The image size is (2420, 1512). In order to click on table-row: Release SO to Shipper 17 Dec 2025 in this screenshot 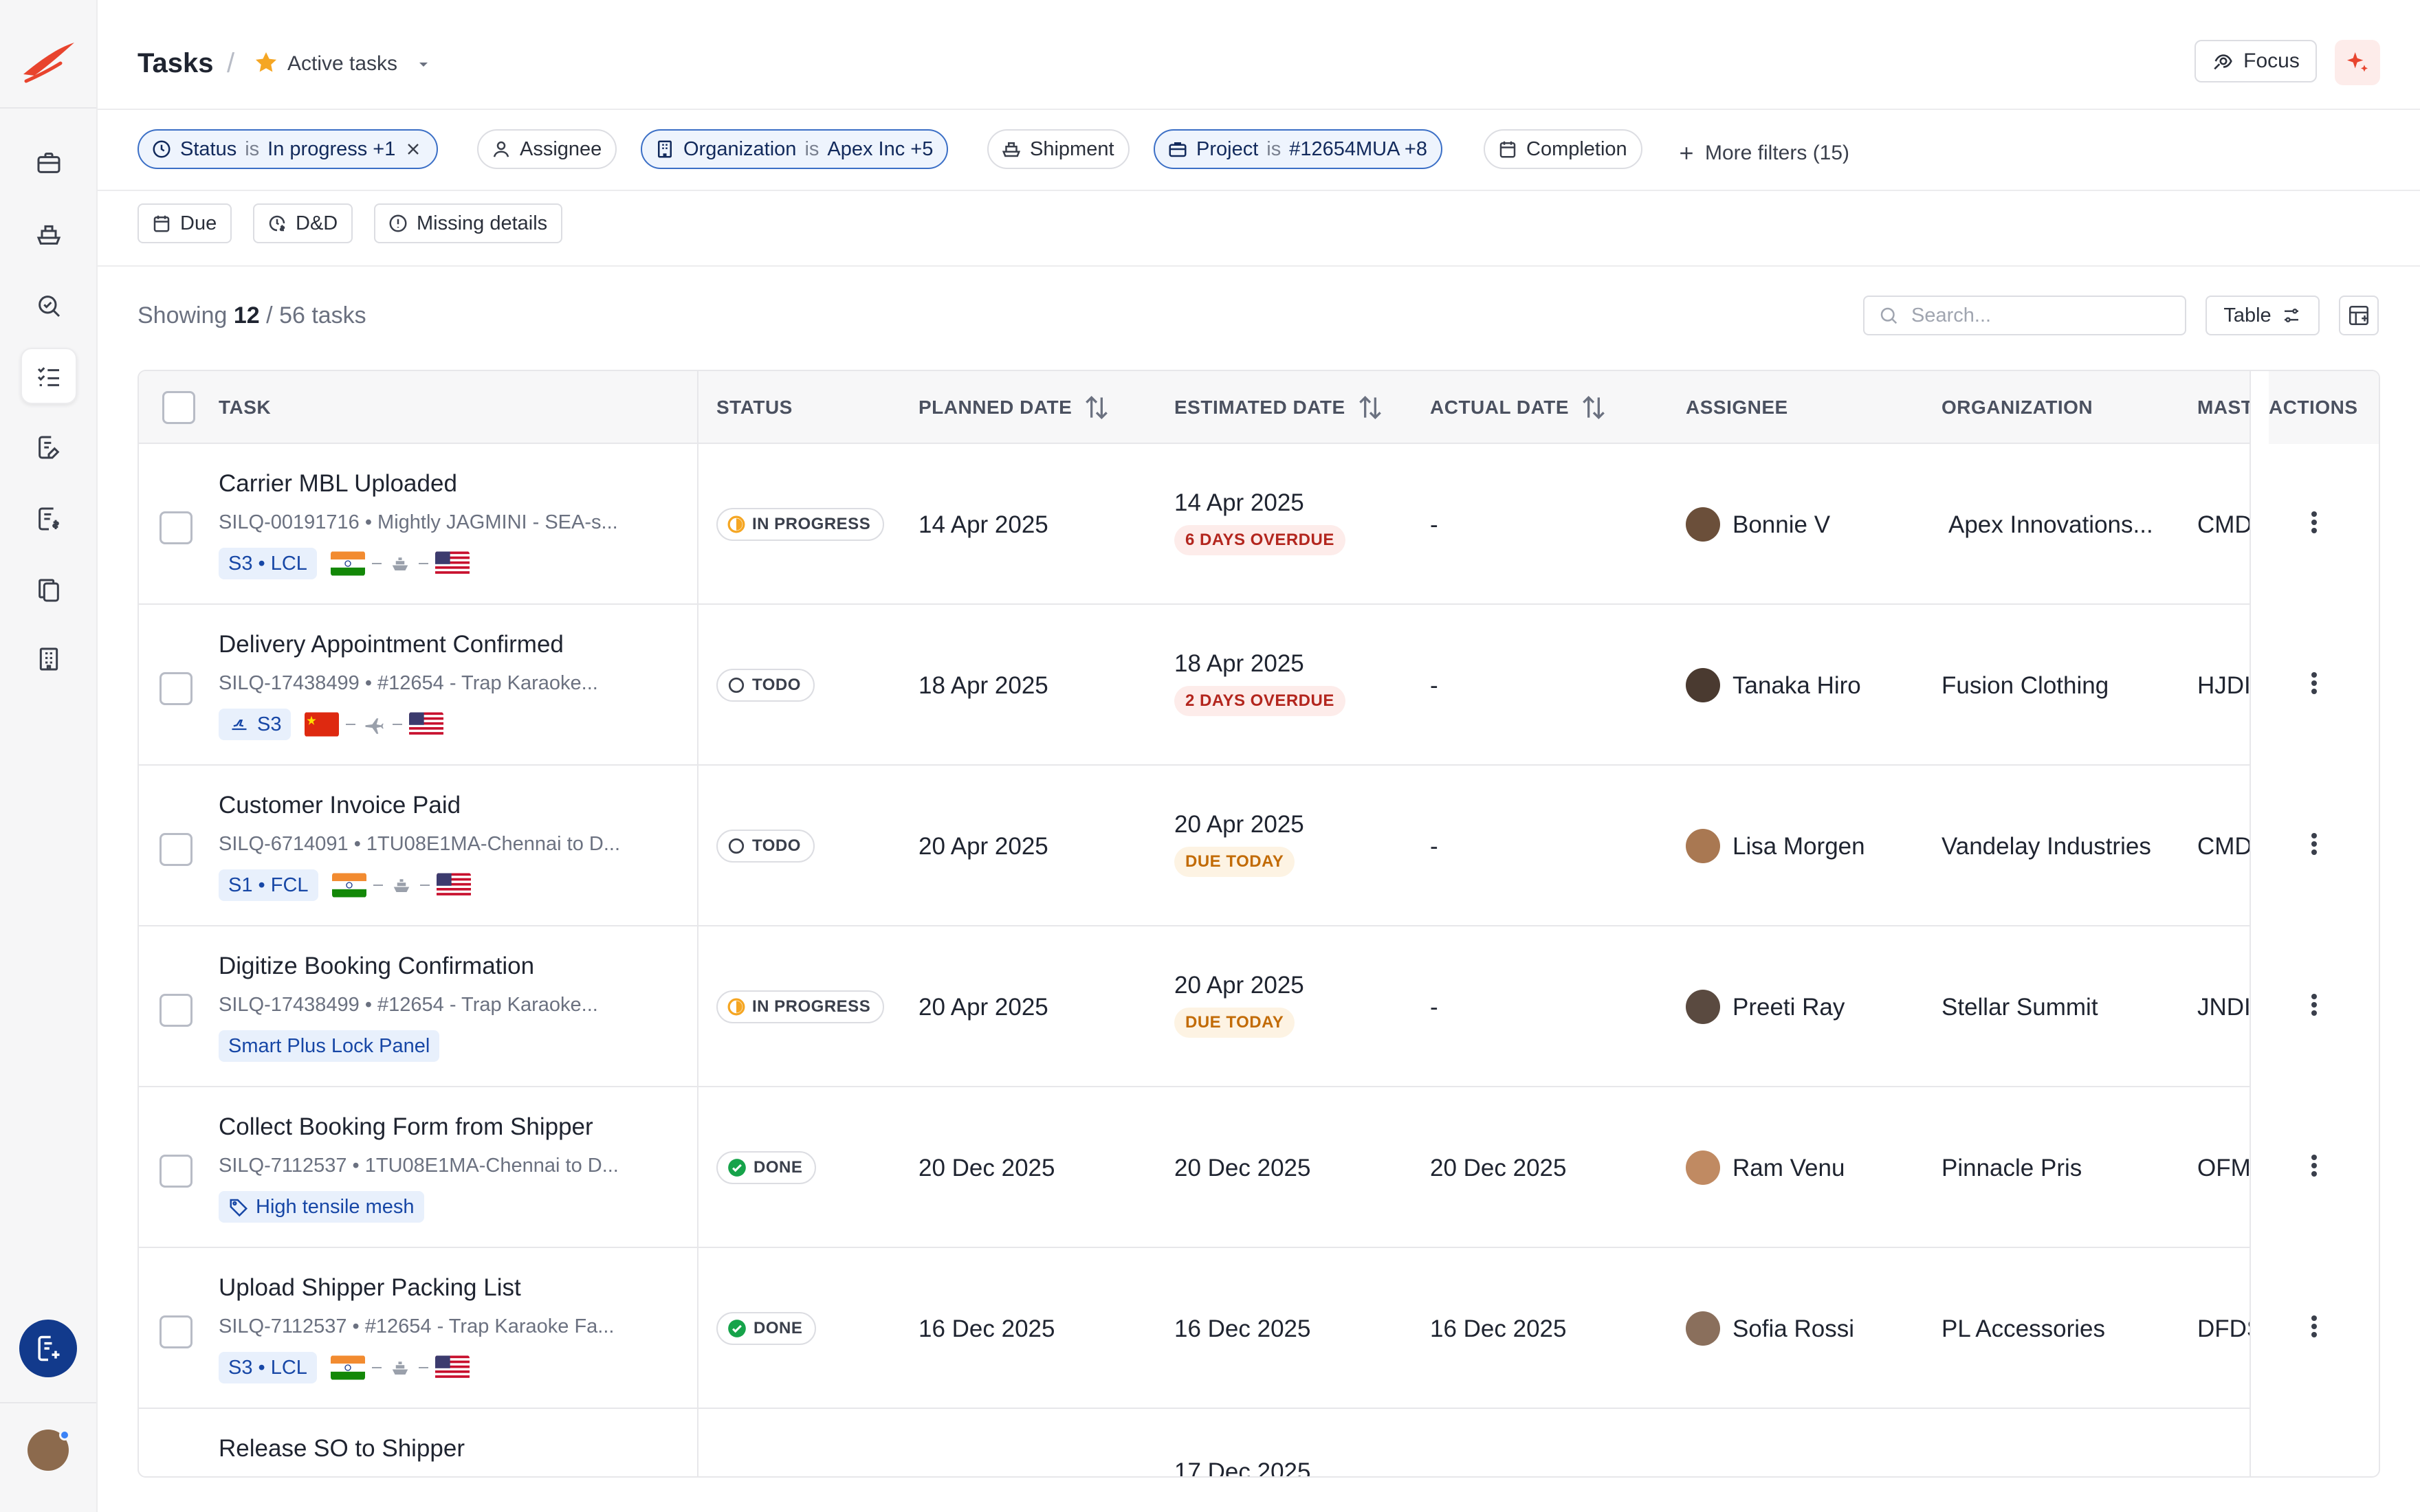, I will do `click(1259, 1443)`.